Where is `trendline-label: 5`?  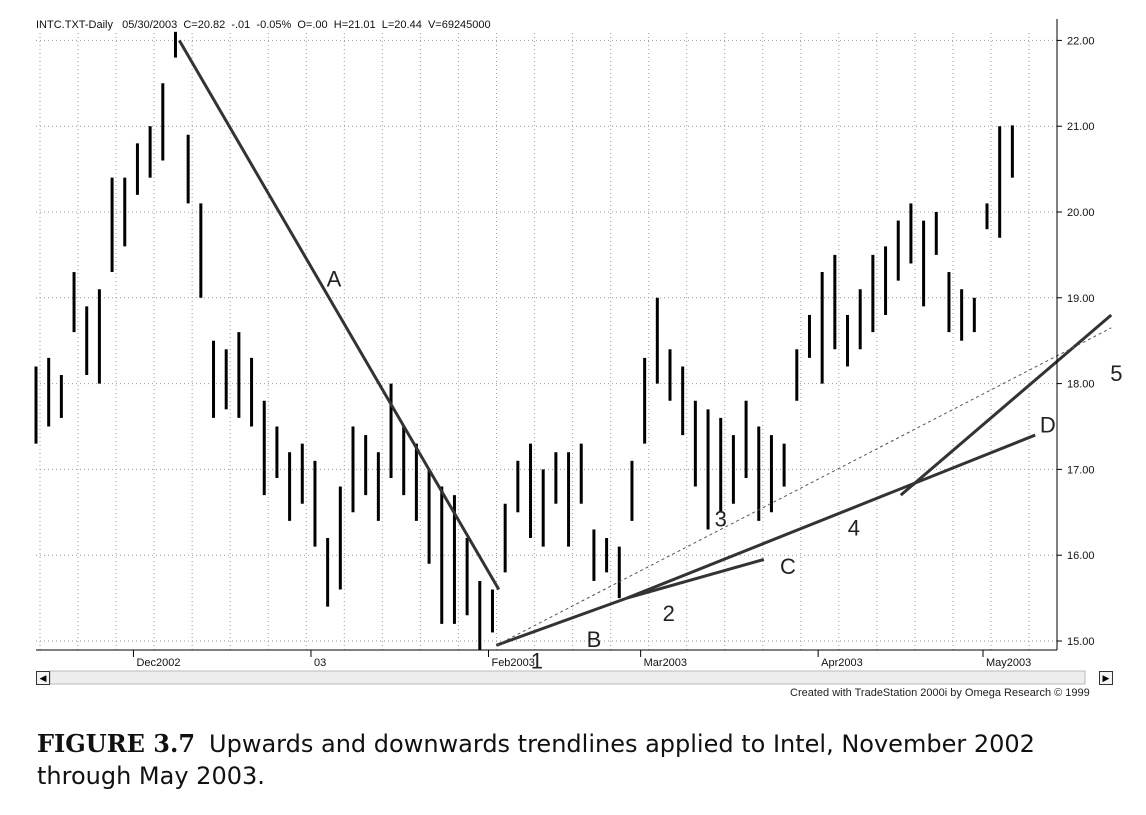
trendline-label: 5 is located at coordinates (1116, 373).